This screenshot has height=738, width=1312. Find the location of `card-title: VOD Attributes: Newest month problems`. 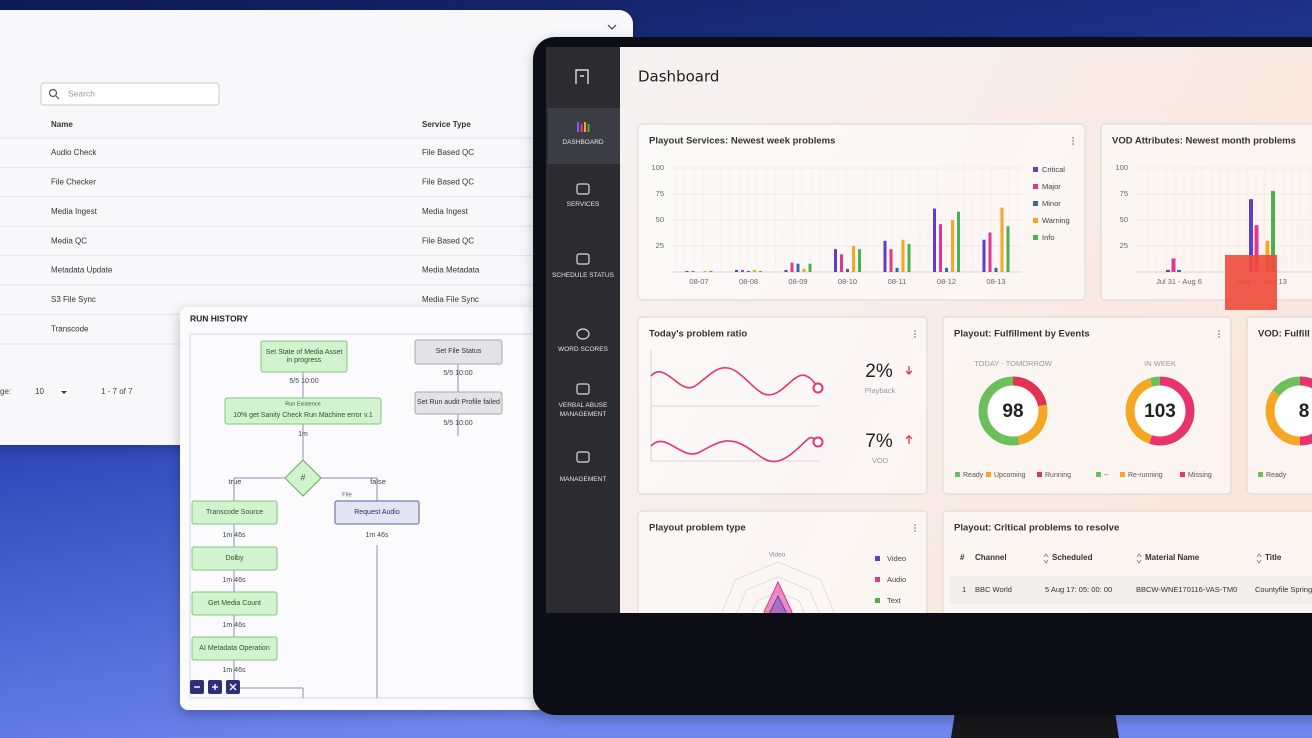

card-title: VOD Attributes: Newest month problems is located at coordinates (1204, 141).